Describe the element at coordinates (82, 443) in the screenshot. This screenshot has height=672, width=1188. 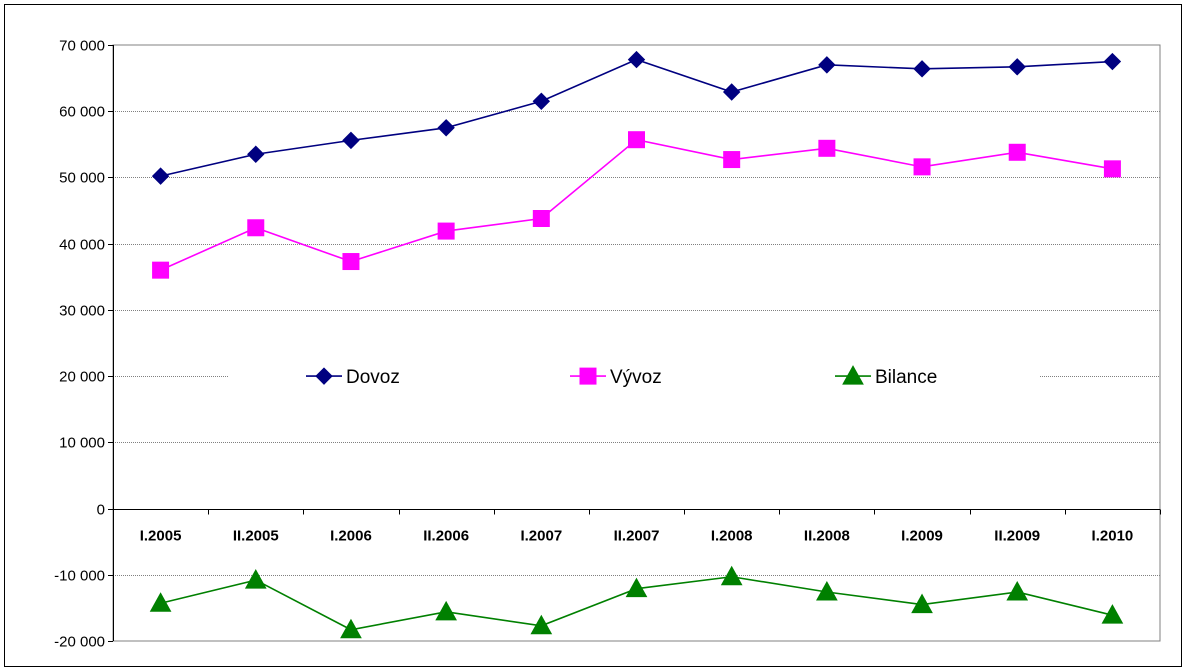
I see `y-tick-label: 10 000` at that location.